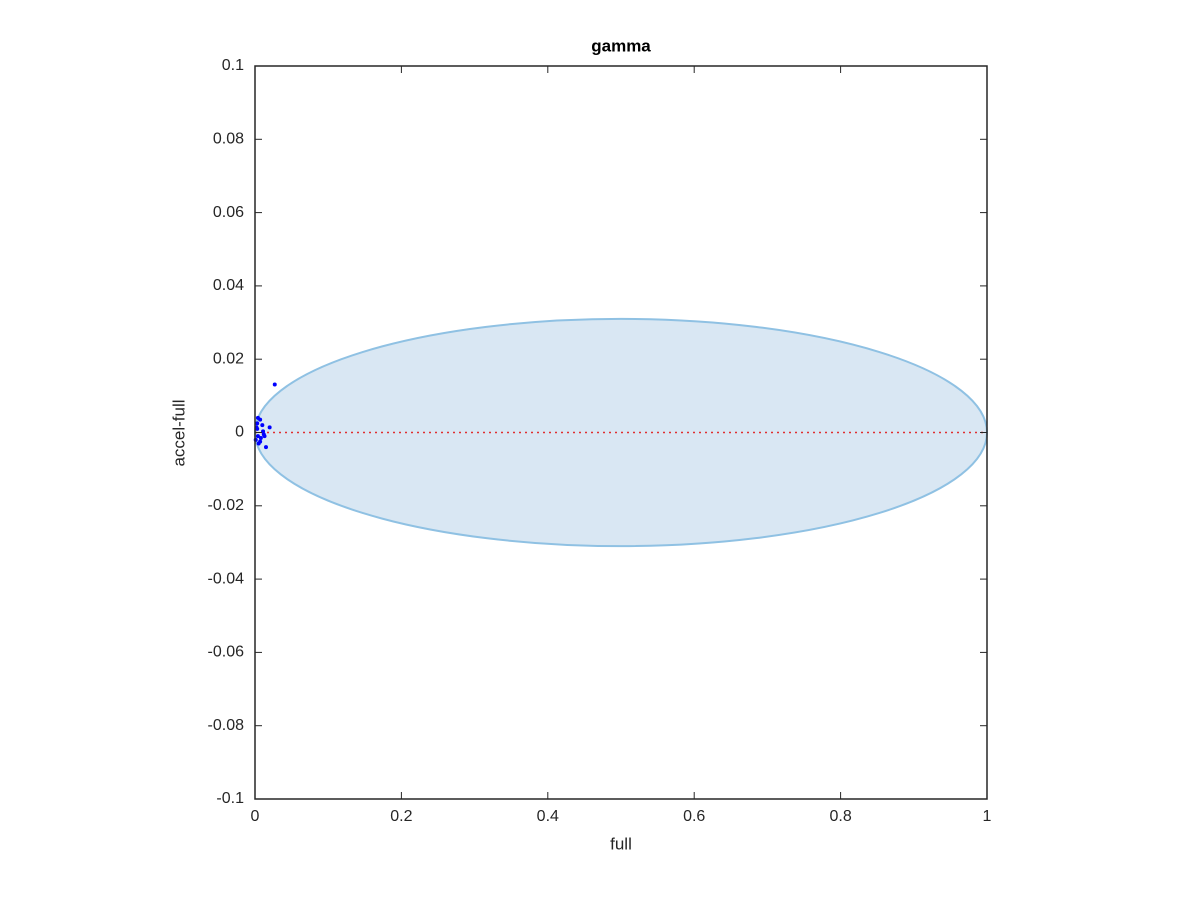  What do you see at coordinates (228, 358) in the screenshot?
I see `y-tick-label: 0.02` at bounding box center [228, 358].